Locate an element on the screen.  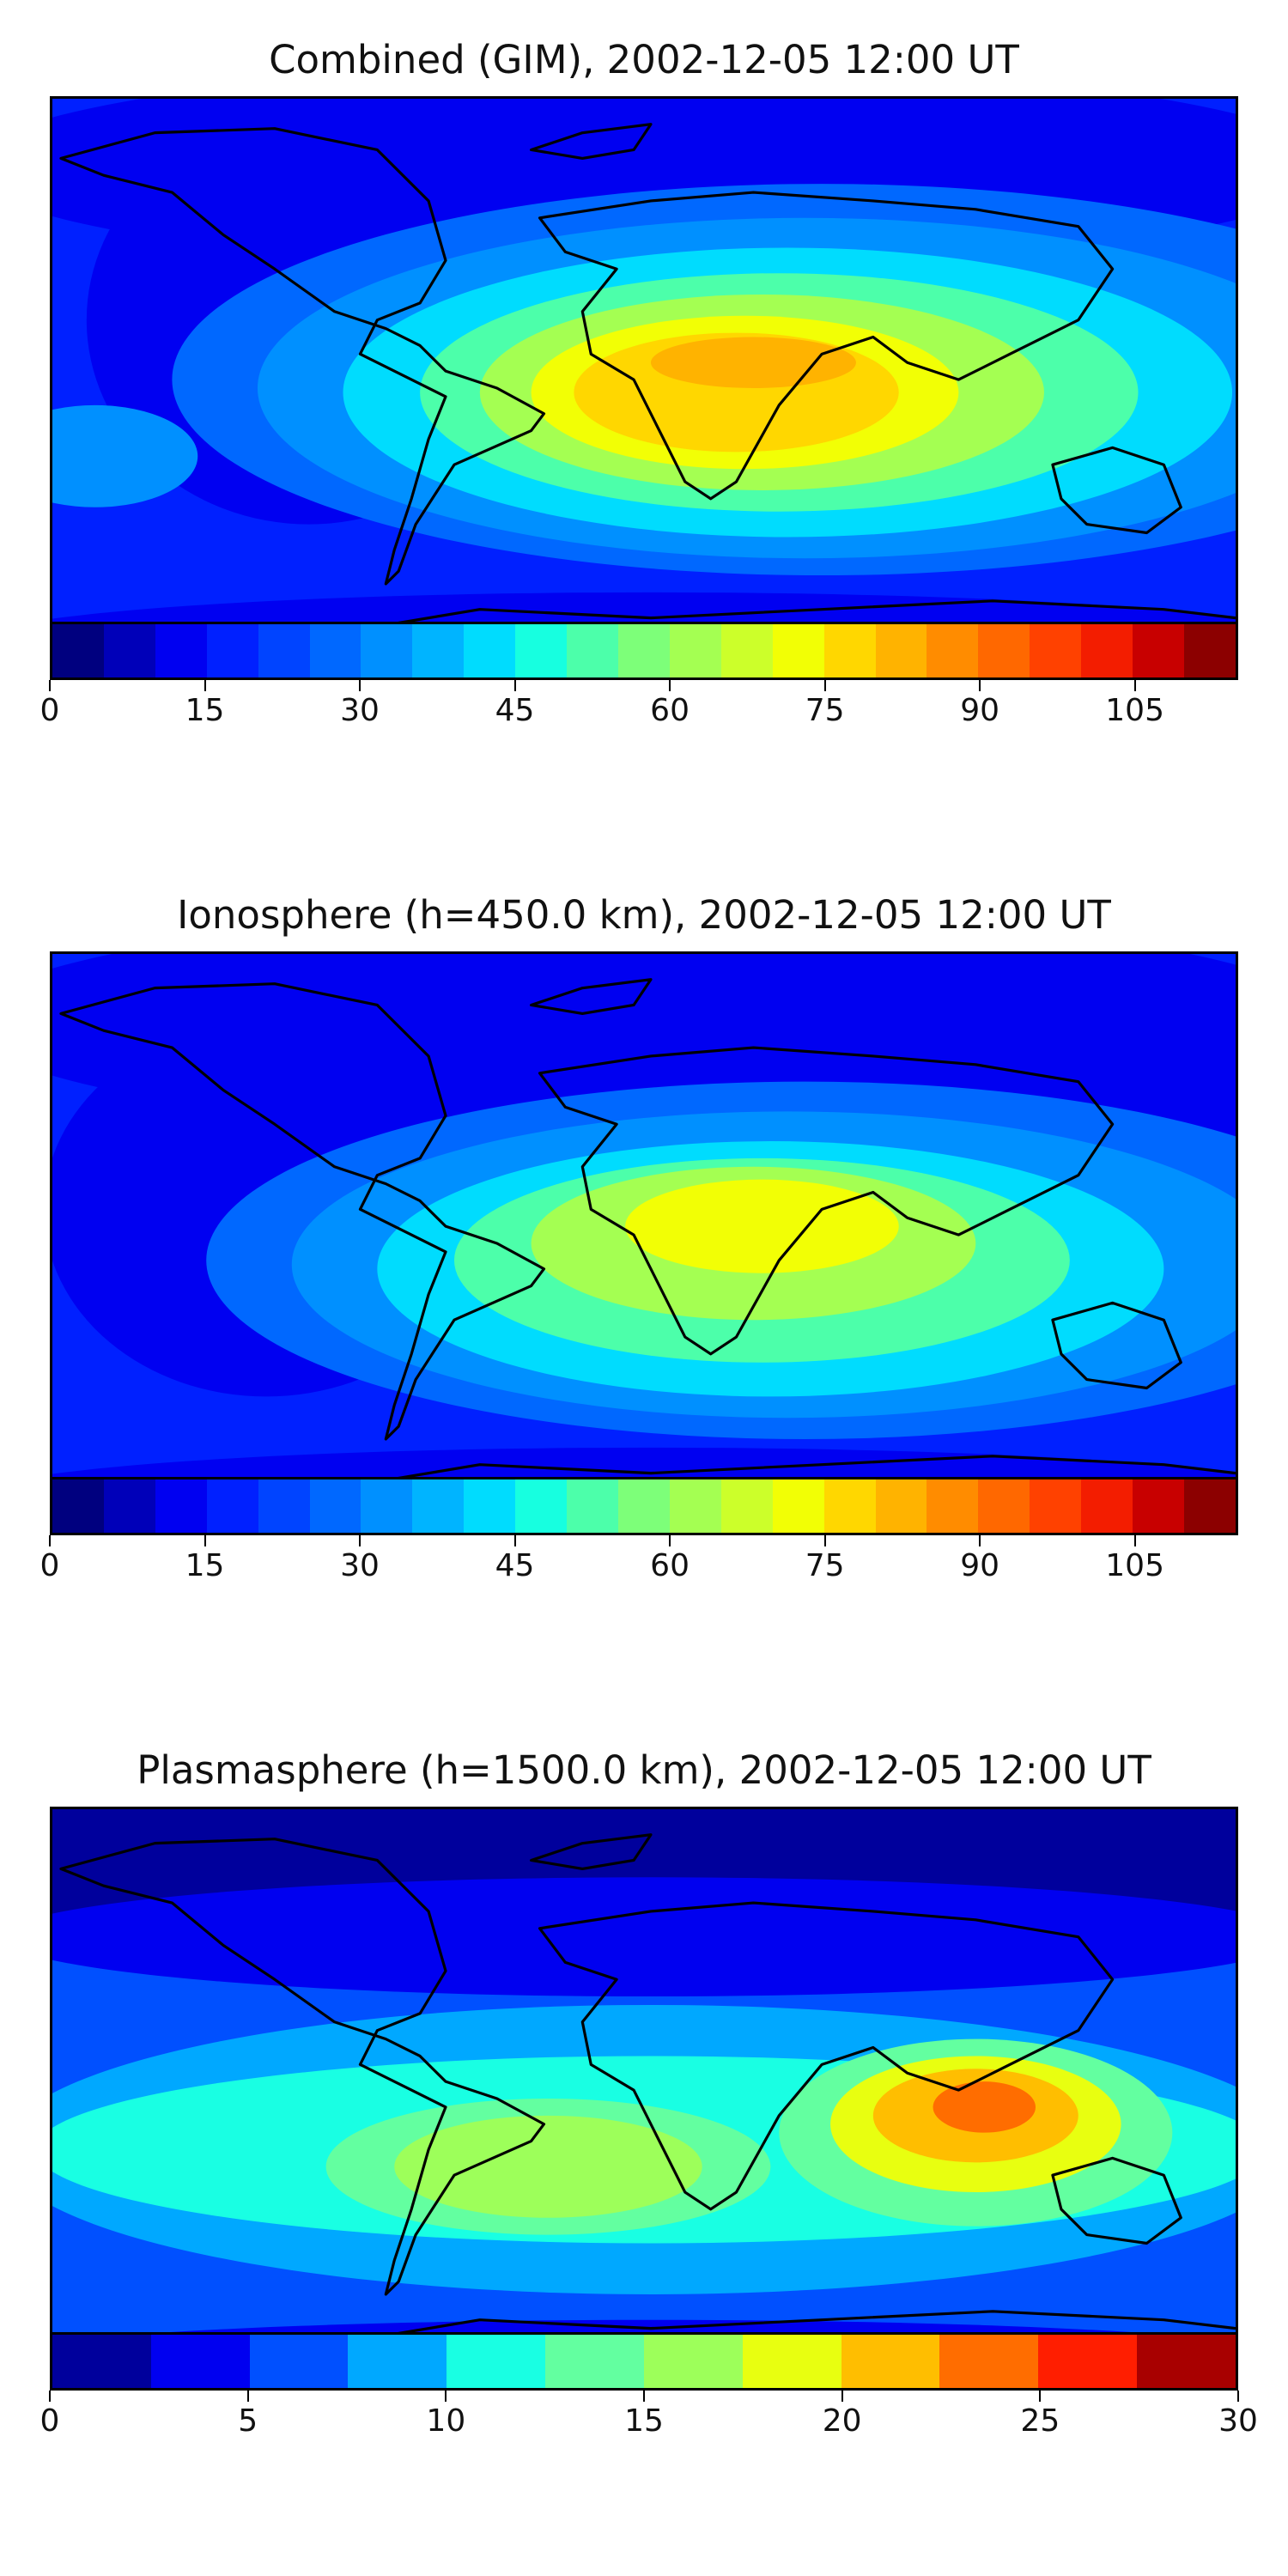
colorbar-ionosphere is located at coordinates (644, 1506).